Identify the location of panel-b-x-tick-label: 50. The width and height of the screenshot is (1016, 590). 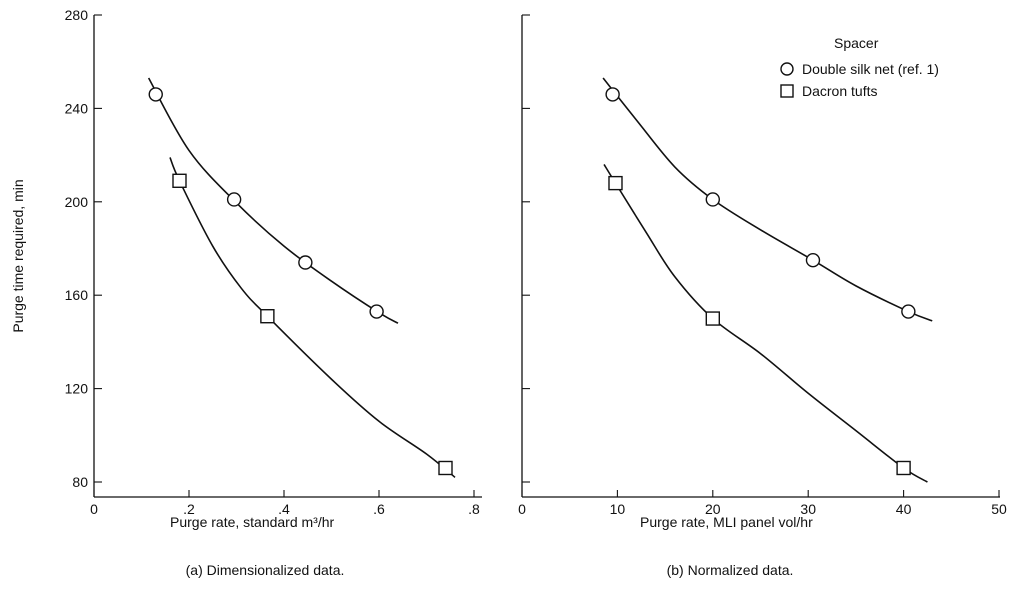
(999, 509).